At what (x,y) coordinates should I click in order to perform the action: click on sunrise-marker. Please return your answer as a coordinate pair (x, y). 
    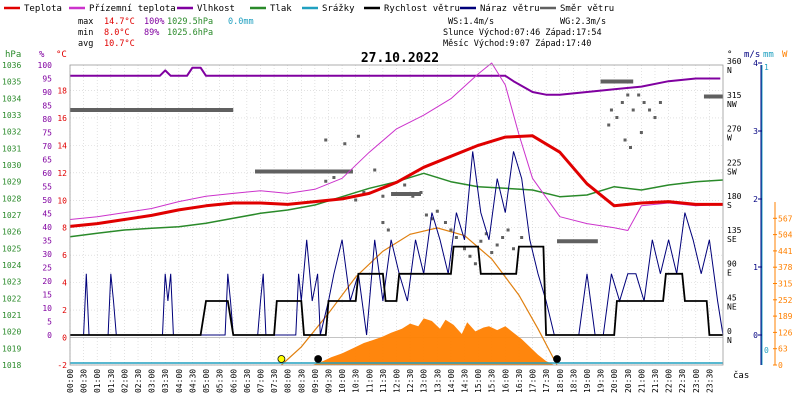
    Looking at the image, I should click on (281, 359).